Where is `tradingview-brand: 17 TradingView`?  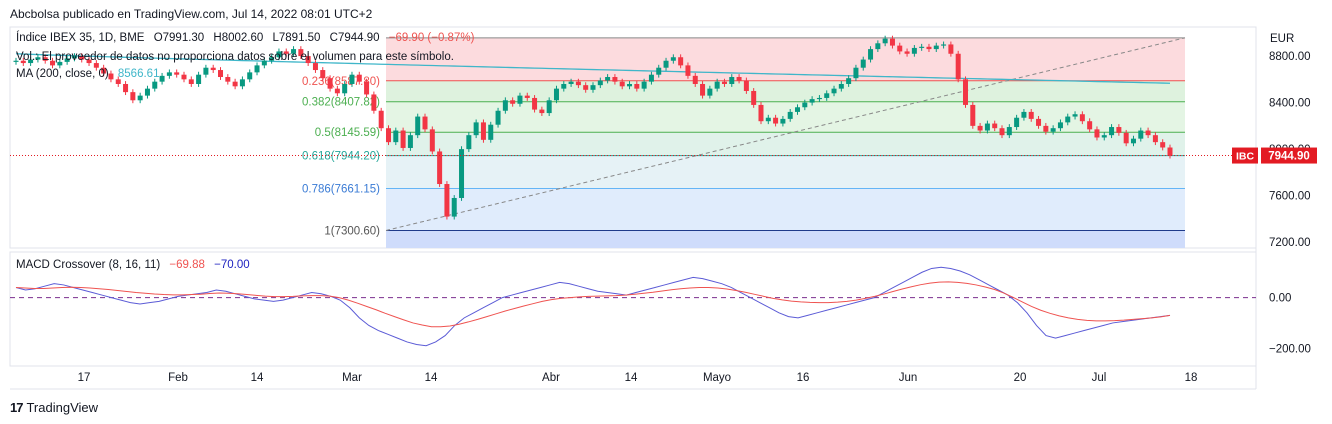 tradingview-brand: 17 TradingView is located at coordinates (54, 407).